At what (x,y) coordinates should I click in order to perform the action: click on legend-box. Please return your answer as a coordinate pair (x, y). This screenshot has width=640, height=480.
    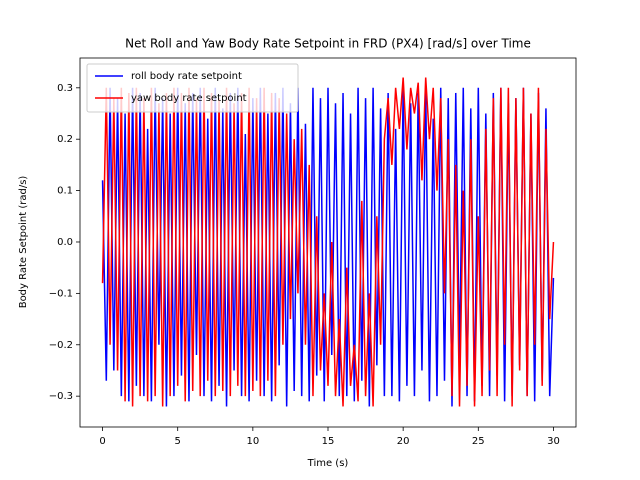
    Looking at the image, I should click on (192, 88).